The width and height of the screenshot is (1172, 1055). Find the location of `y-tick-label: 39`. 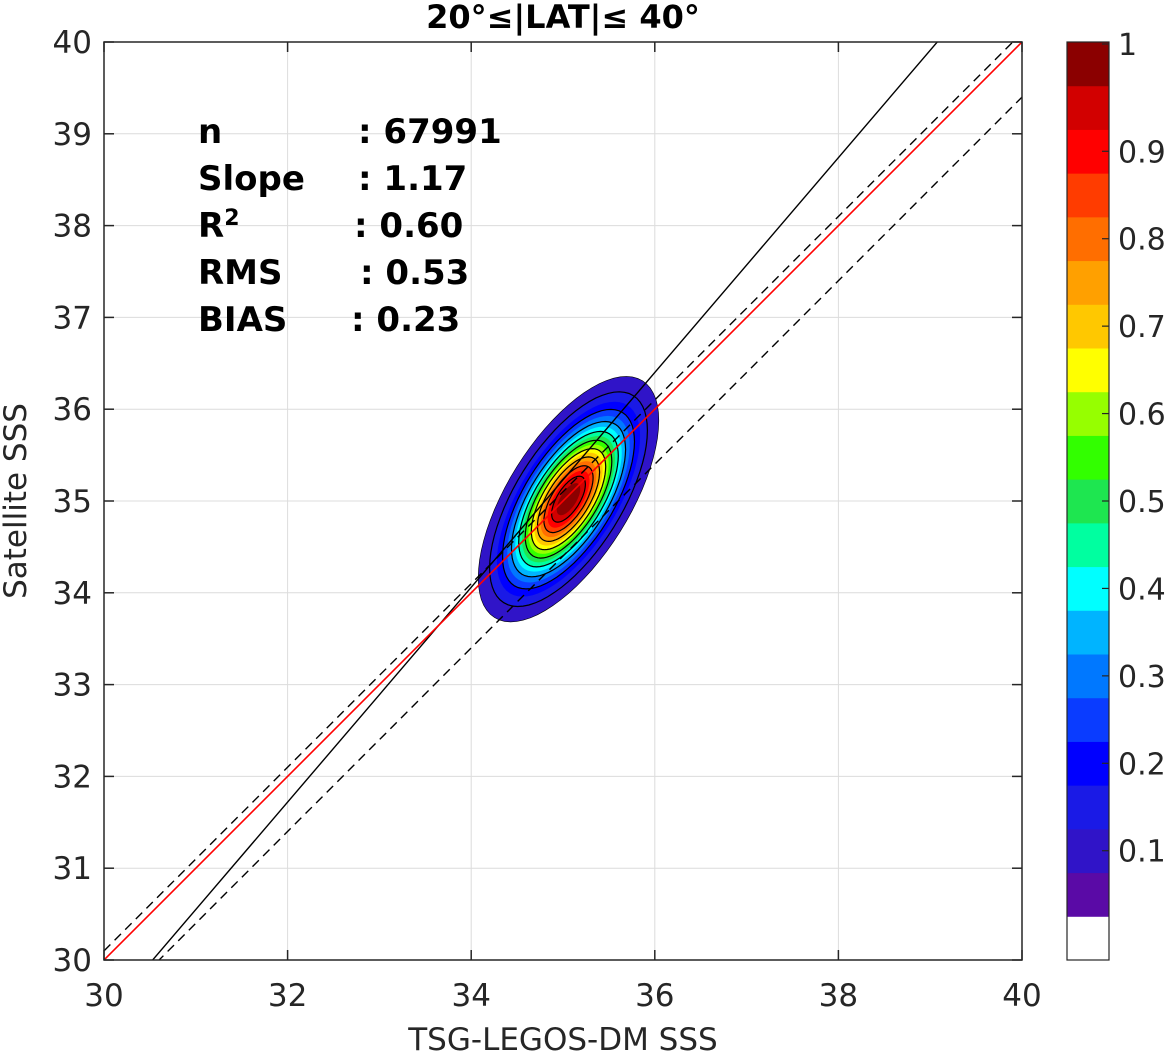

y-tick-label: 39 is located at coordinates (72, 135).